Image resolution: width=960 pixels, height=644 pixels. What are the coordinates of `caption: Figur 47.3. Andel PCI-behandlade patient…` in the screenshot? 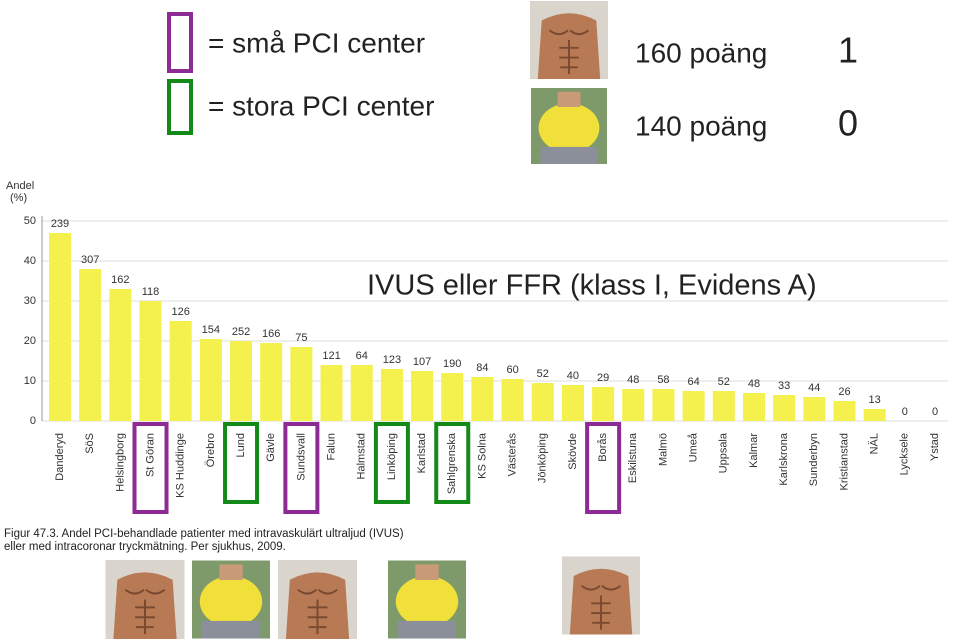 It's located at (204, 534).